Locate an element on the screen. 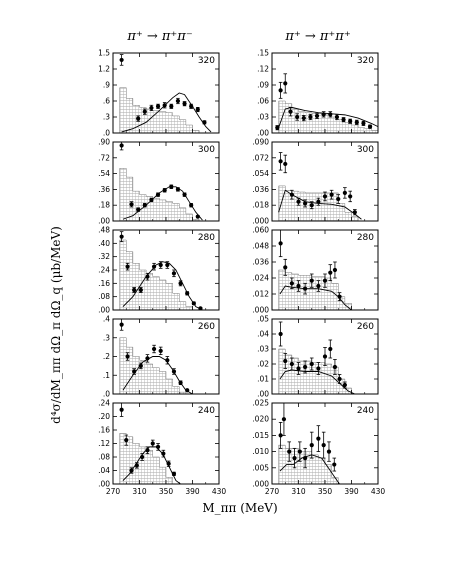 The image size is (450, 582). y-tick-label: .005 is located at coordinates (260, 467).